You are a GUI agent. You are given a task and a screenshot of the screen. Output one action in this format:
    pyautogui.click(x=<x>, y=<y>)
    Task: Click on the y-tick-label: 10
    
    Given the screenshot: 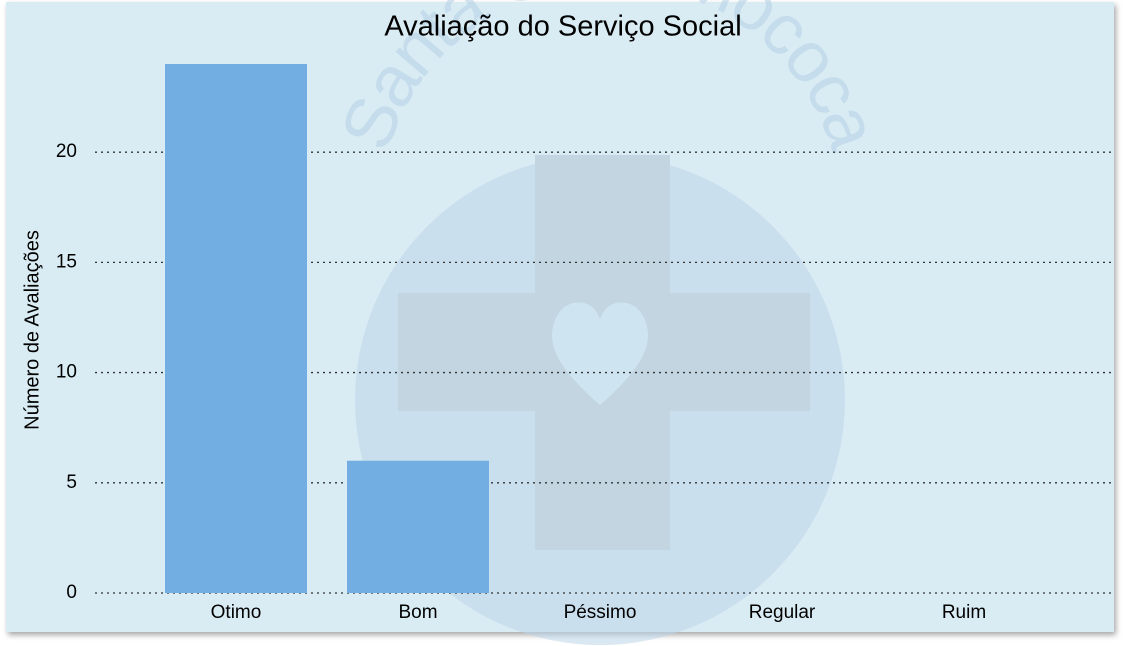 What is the action you would take?
    pyautogui.click(x=66, y=372)
    